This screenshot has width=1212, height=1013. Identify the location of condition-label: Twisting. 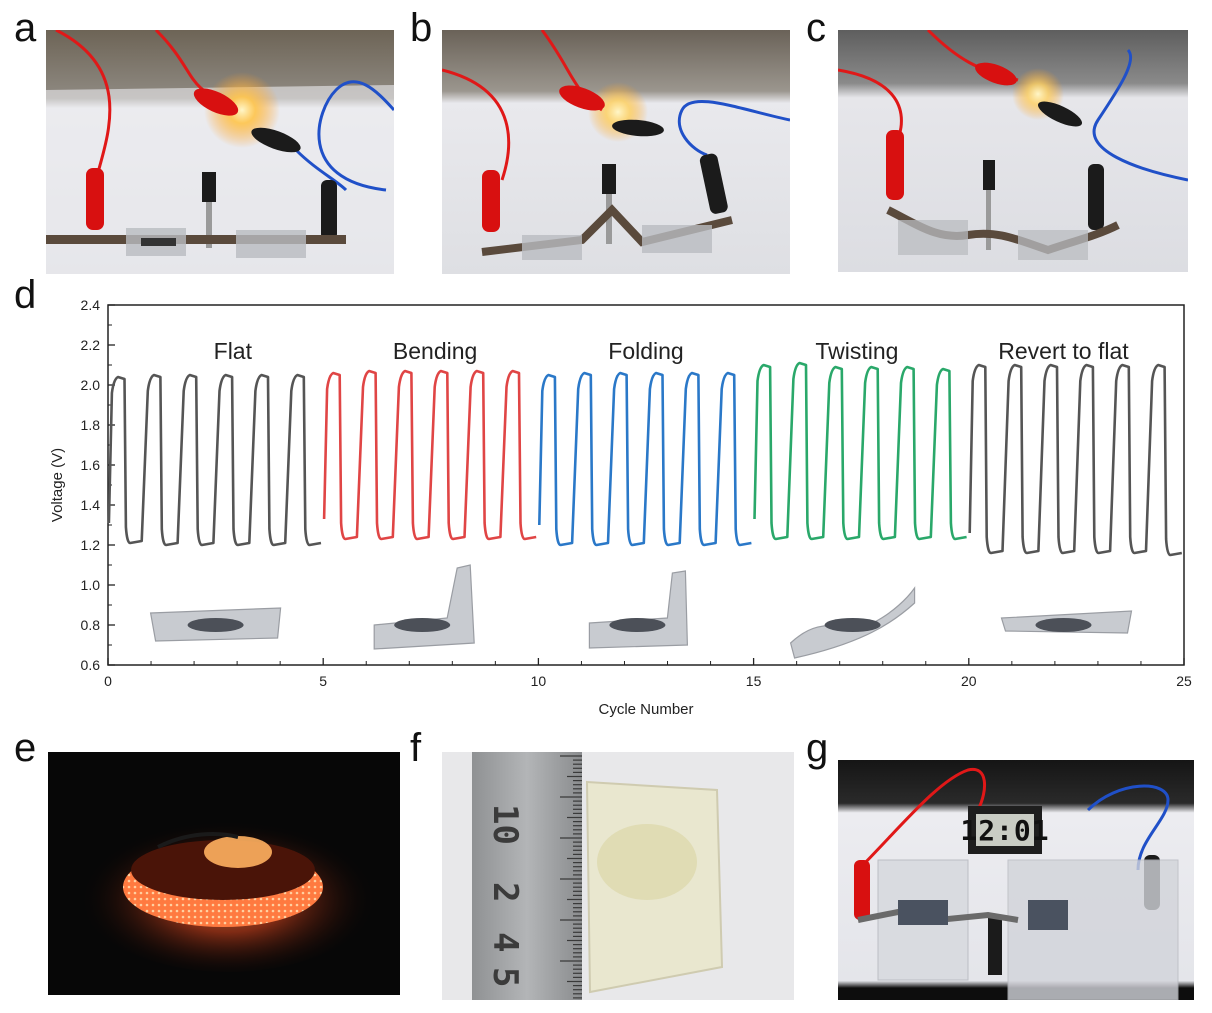
(856, 351).